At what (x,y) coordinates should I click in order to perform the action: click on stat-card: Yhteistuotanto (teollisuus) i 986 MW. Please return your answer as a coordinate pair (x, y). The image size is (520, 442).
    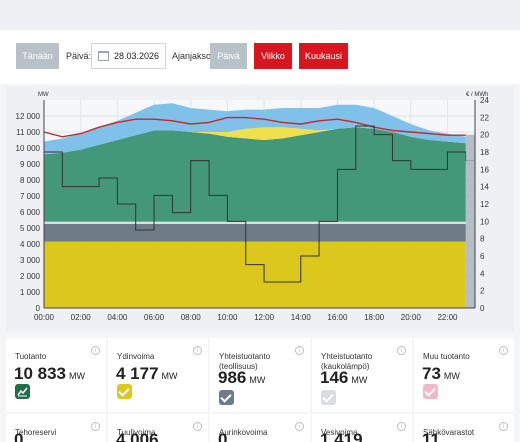
    Looking at the image, I should click on (260, 375).